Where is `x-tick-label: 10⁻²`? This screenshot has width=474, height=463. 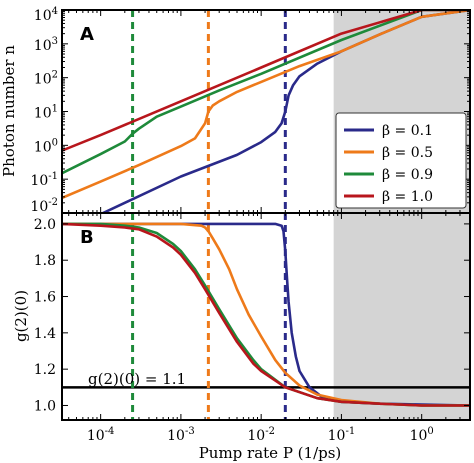
x-tick-label: 10⁻² is located at coordinates (261, 435).